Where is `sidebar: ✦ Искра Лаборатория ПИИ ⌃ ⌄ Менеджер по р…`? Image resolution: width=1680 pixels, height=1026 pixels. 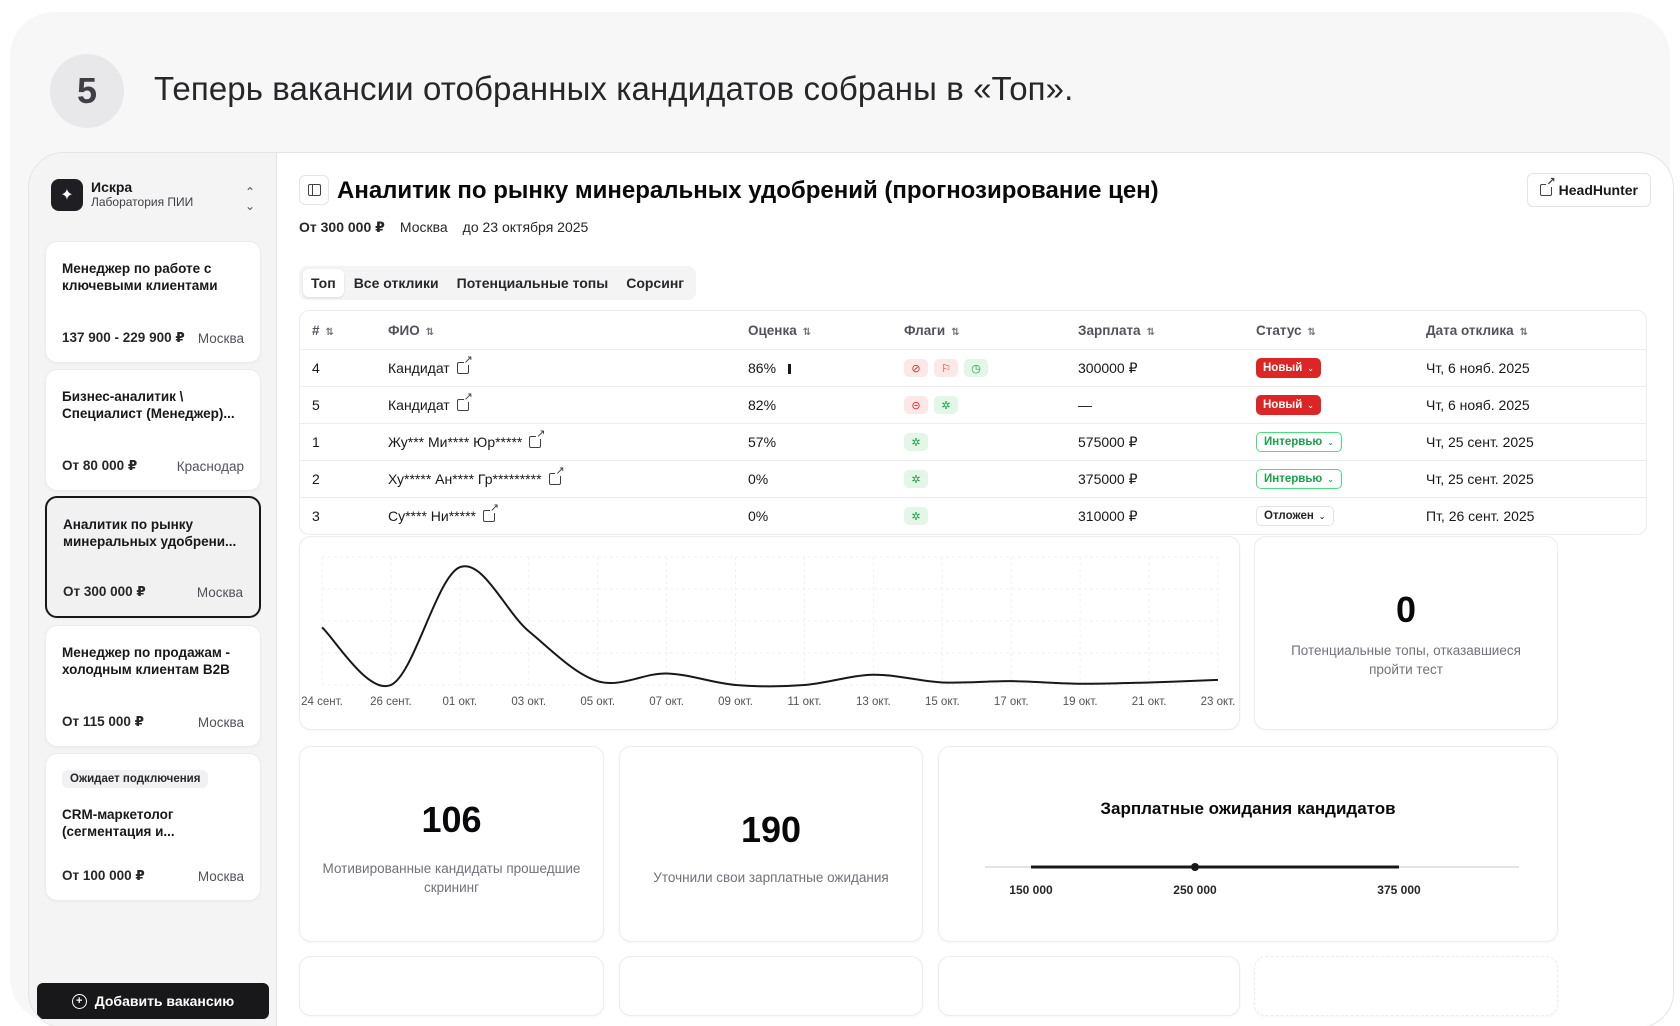 sidebar: ✦ Искра Лаборатория ПИИ ⌃ ⌄ Менеджер по р… is located at coordinates (153, 589).